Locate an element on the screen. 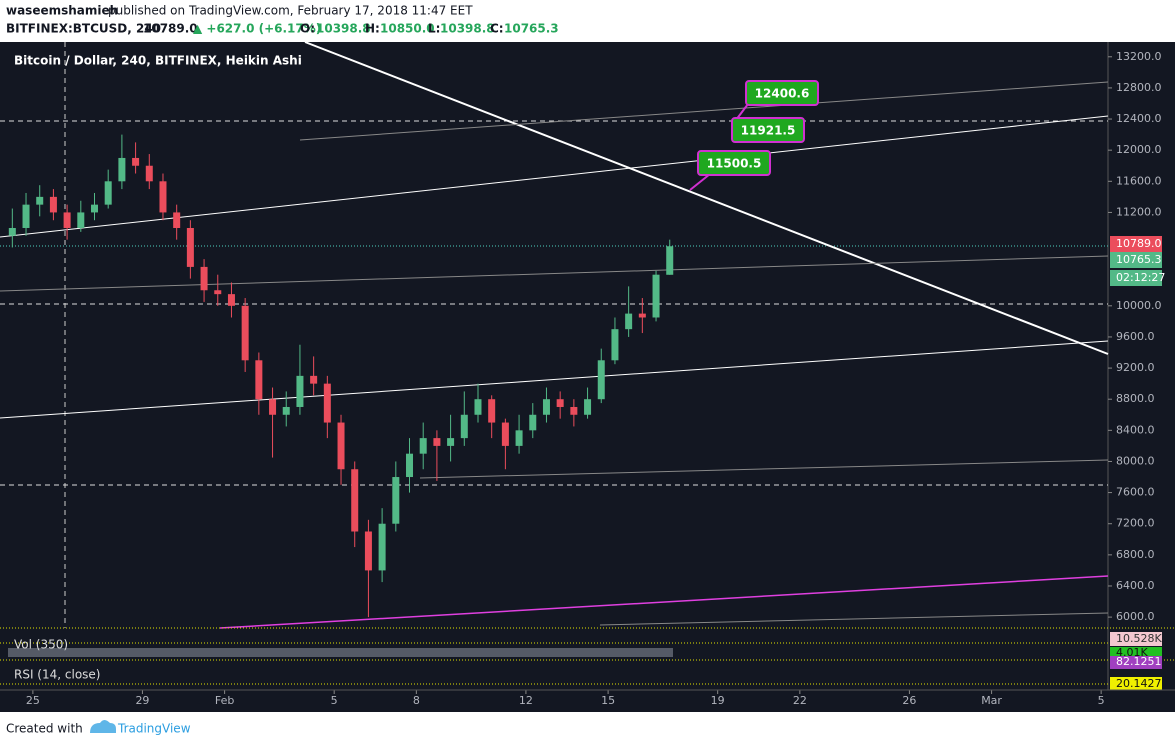 The image size is (1175, 746). annotations: 12400.6 11921.5 11500.5 is located at coordinates (754, 135).